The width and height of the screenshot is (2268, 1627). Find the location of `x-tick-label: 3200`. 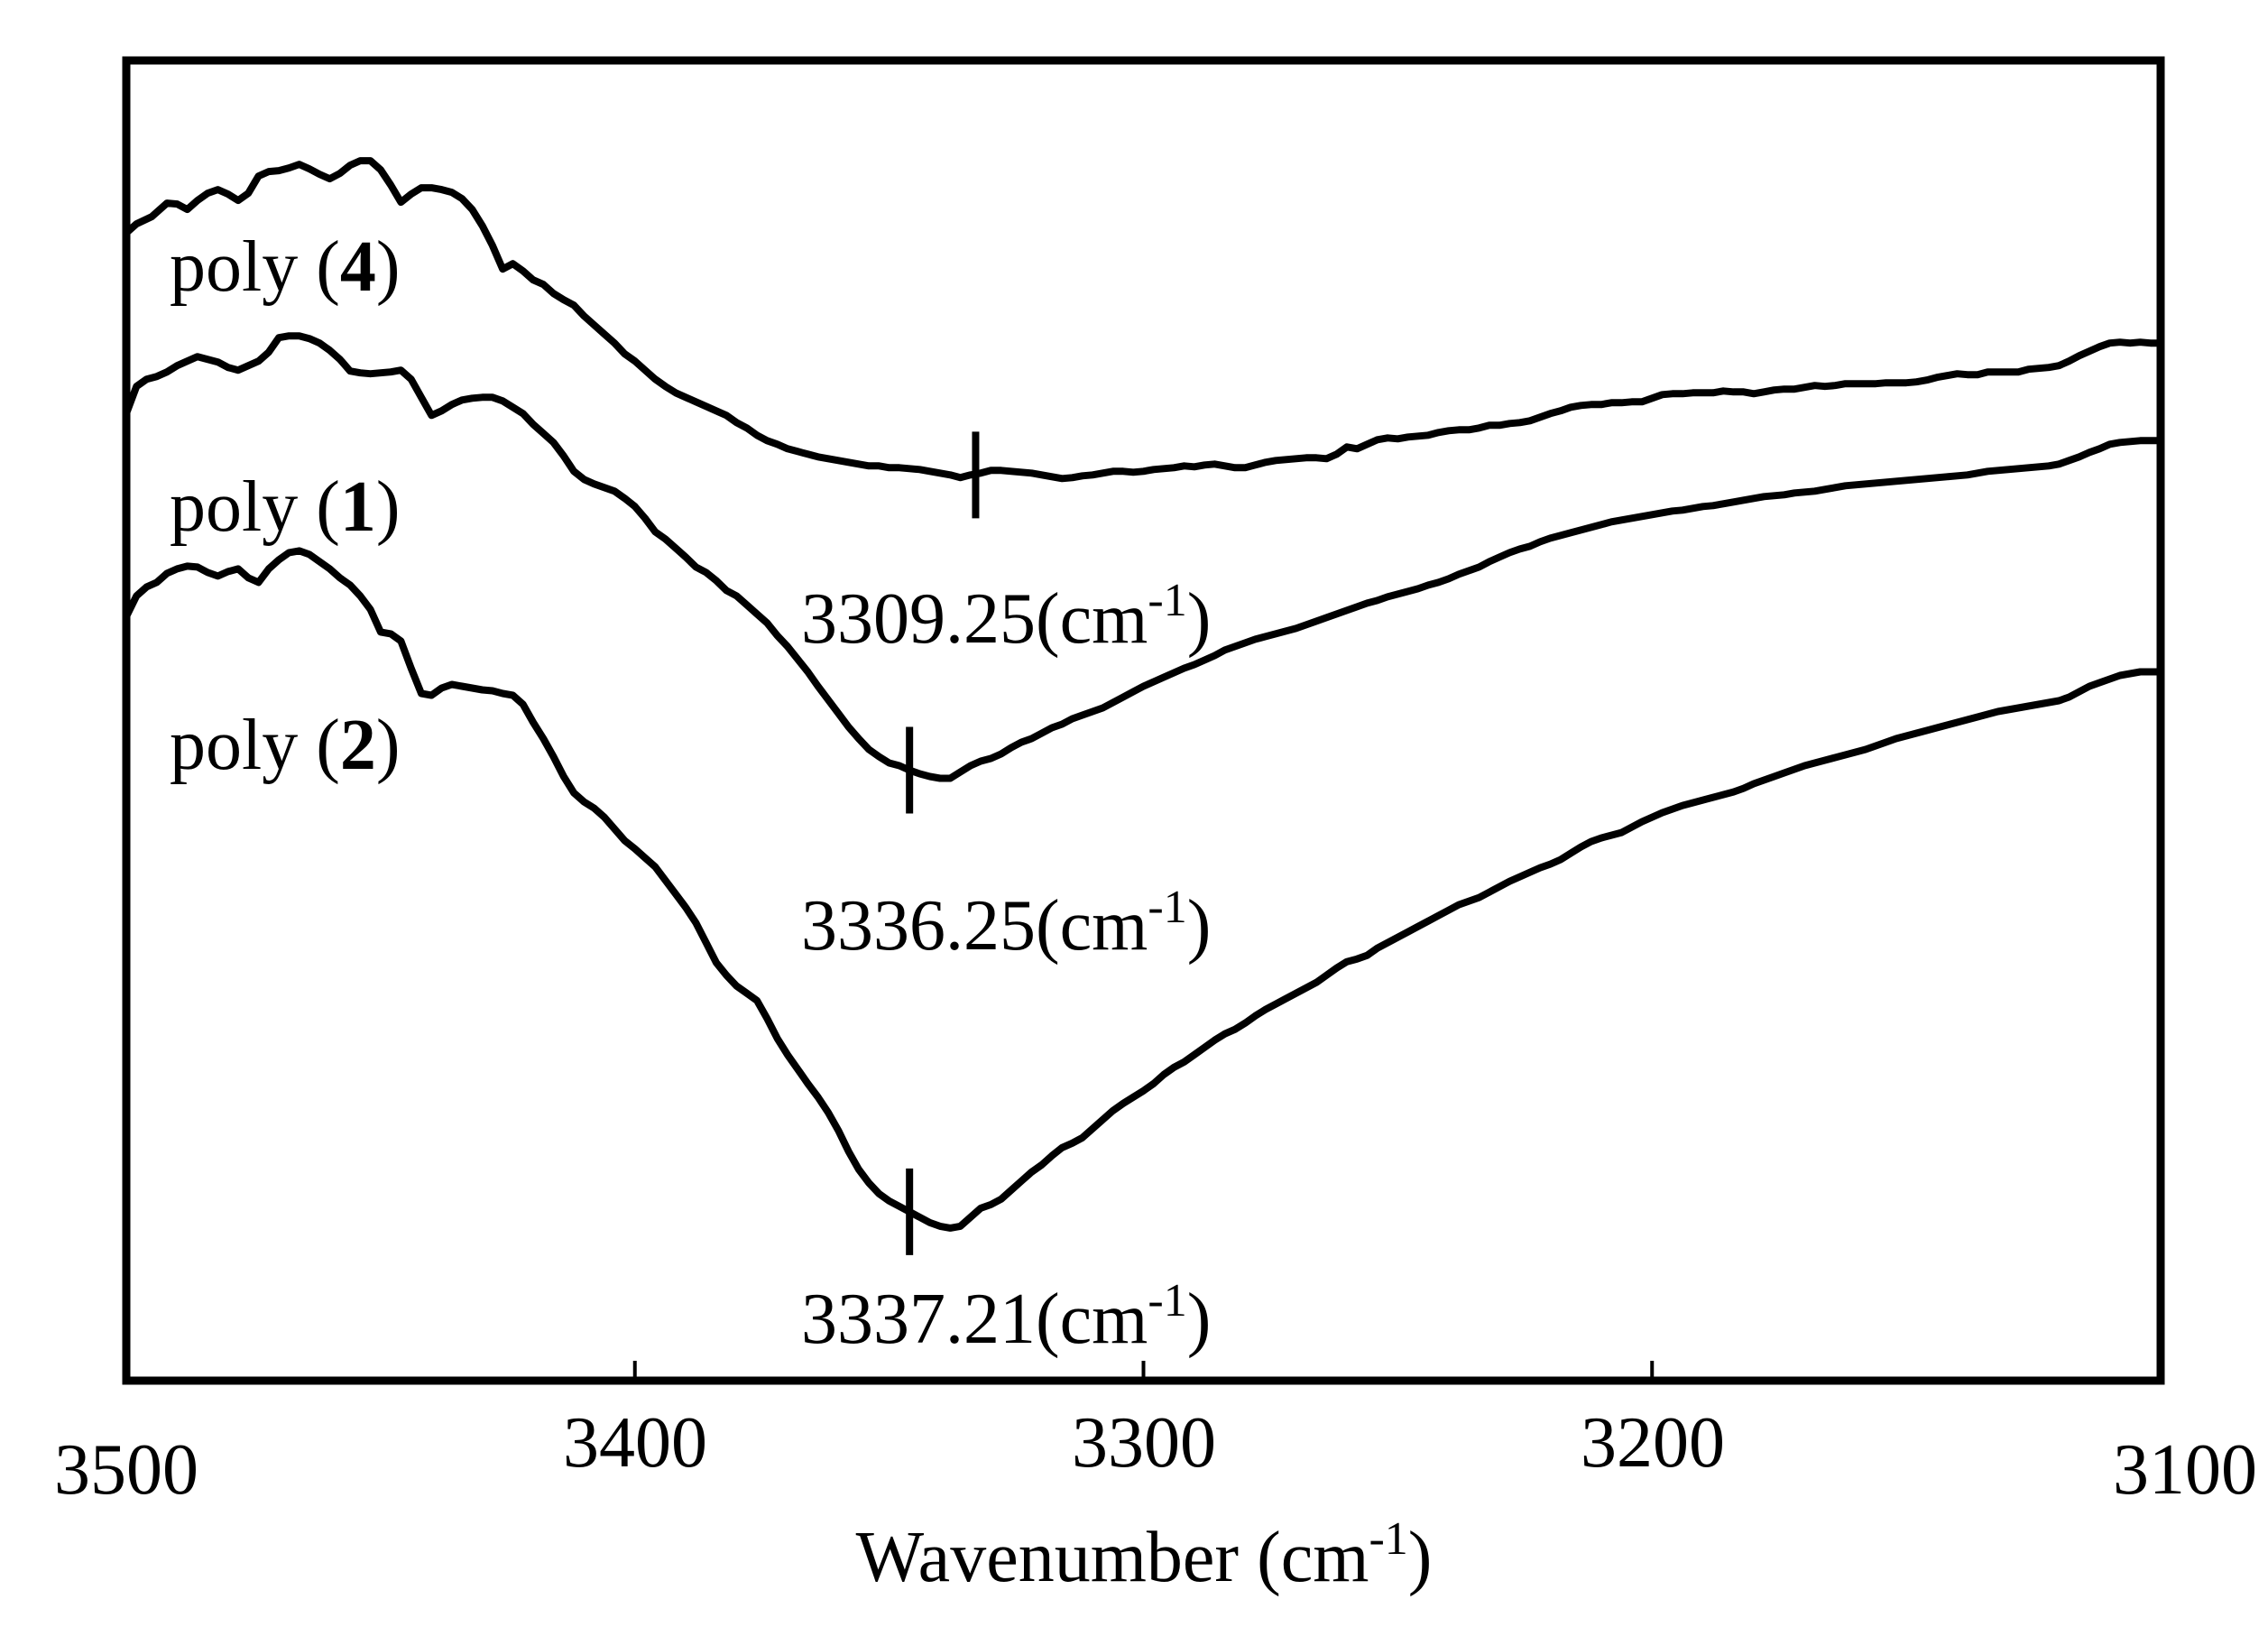

x-tick-label: 3200 is located at coordinates (1653, 1443).